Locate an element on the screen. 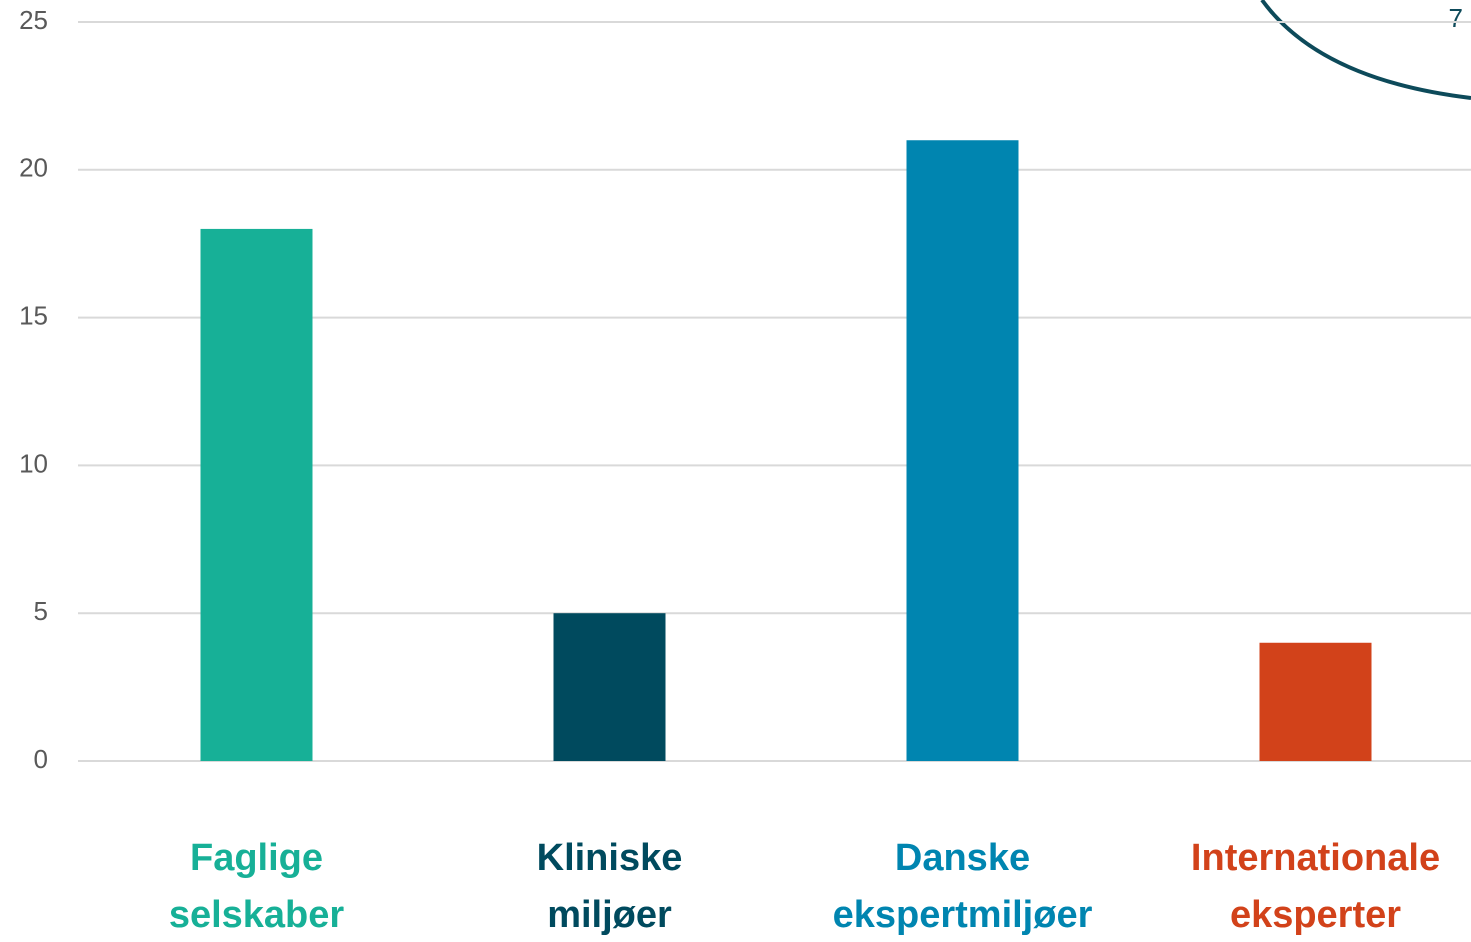  y-tick-label: 10 is located at coordinates (33, 463).